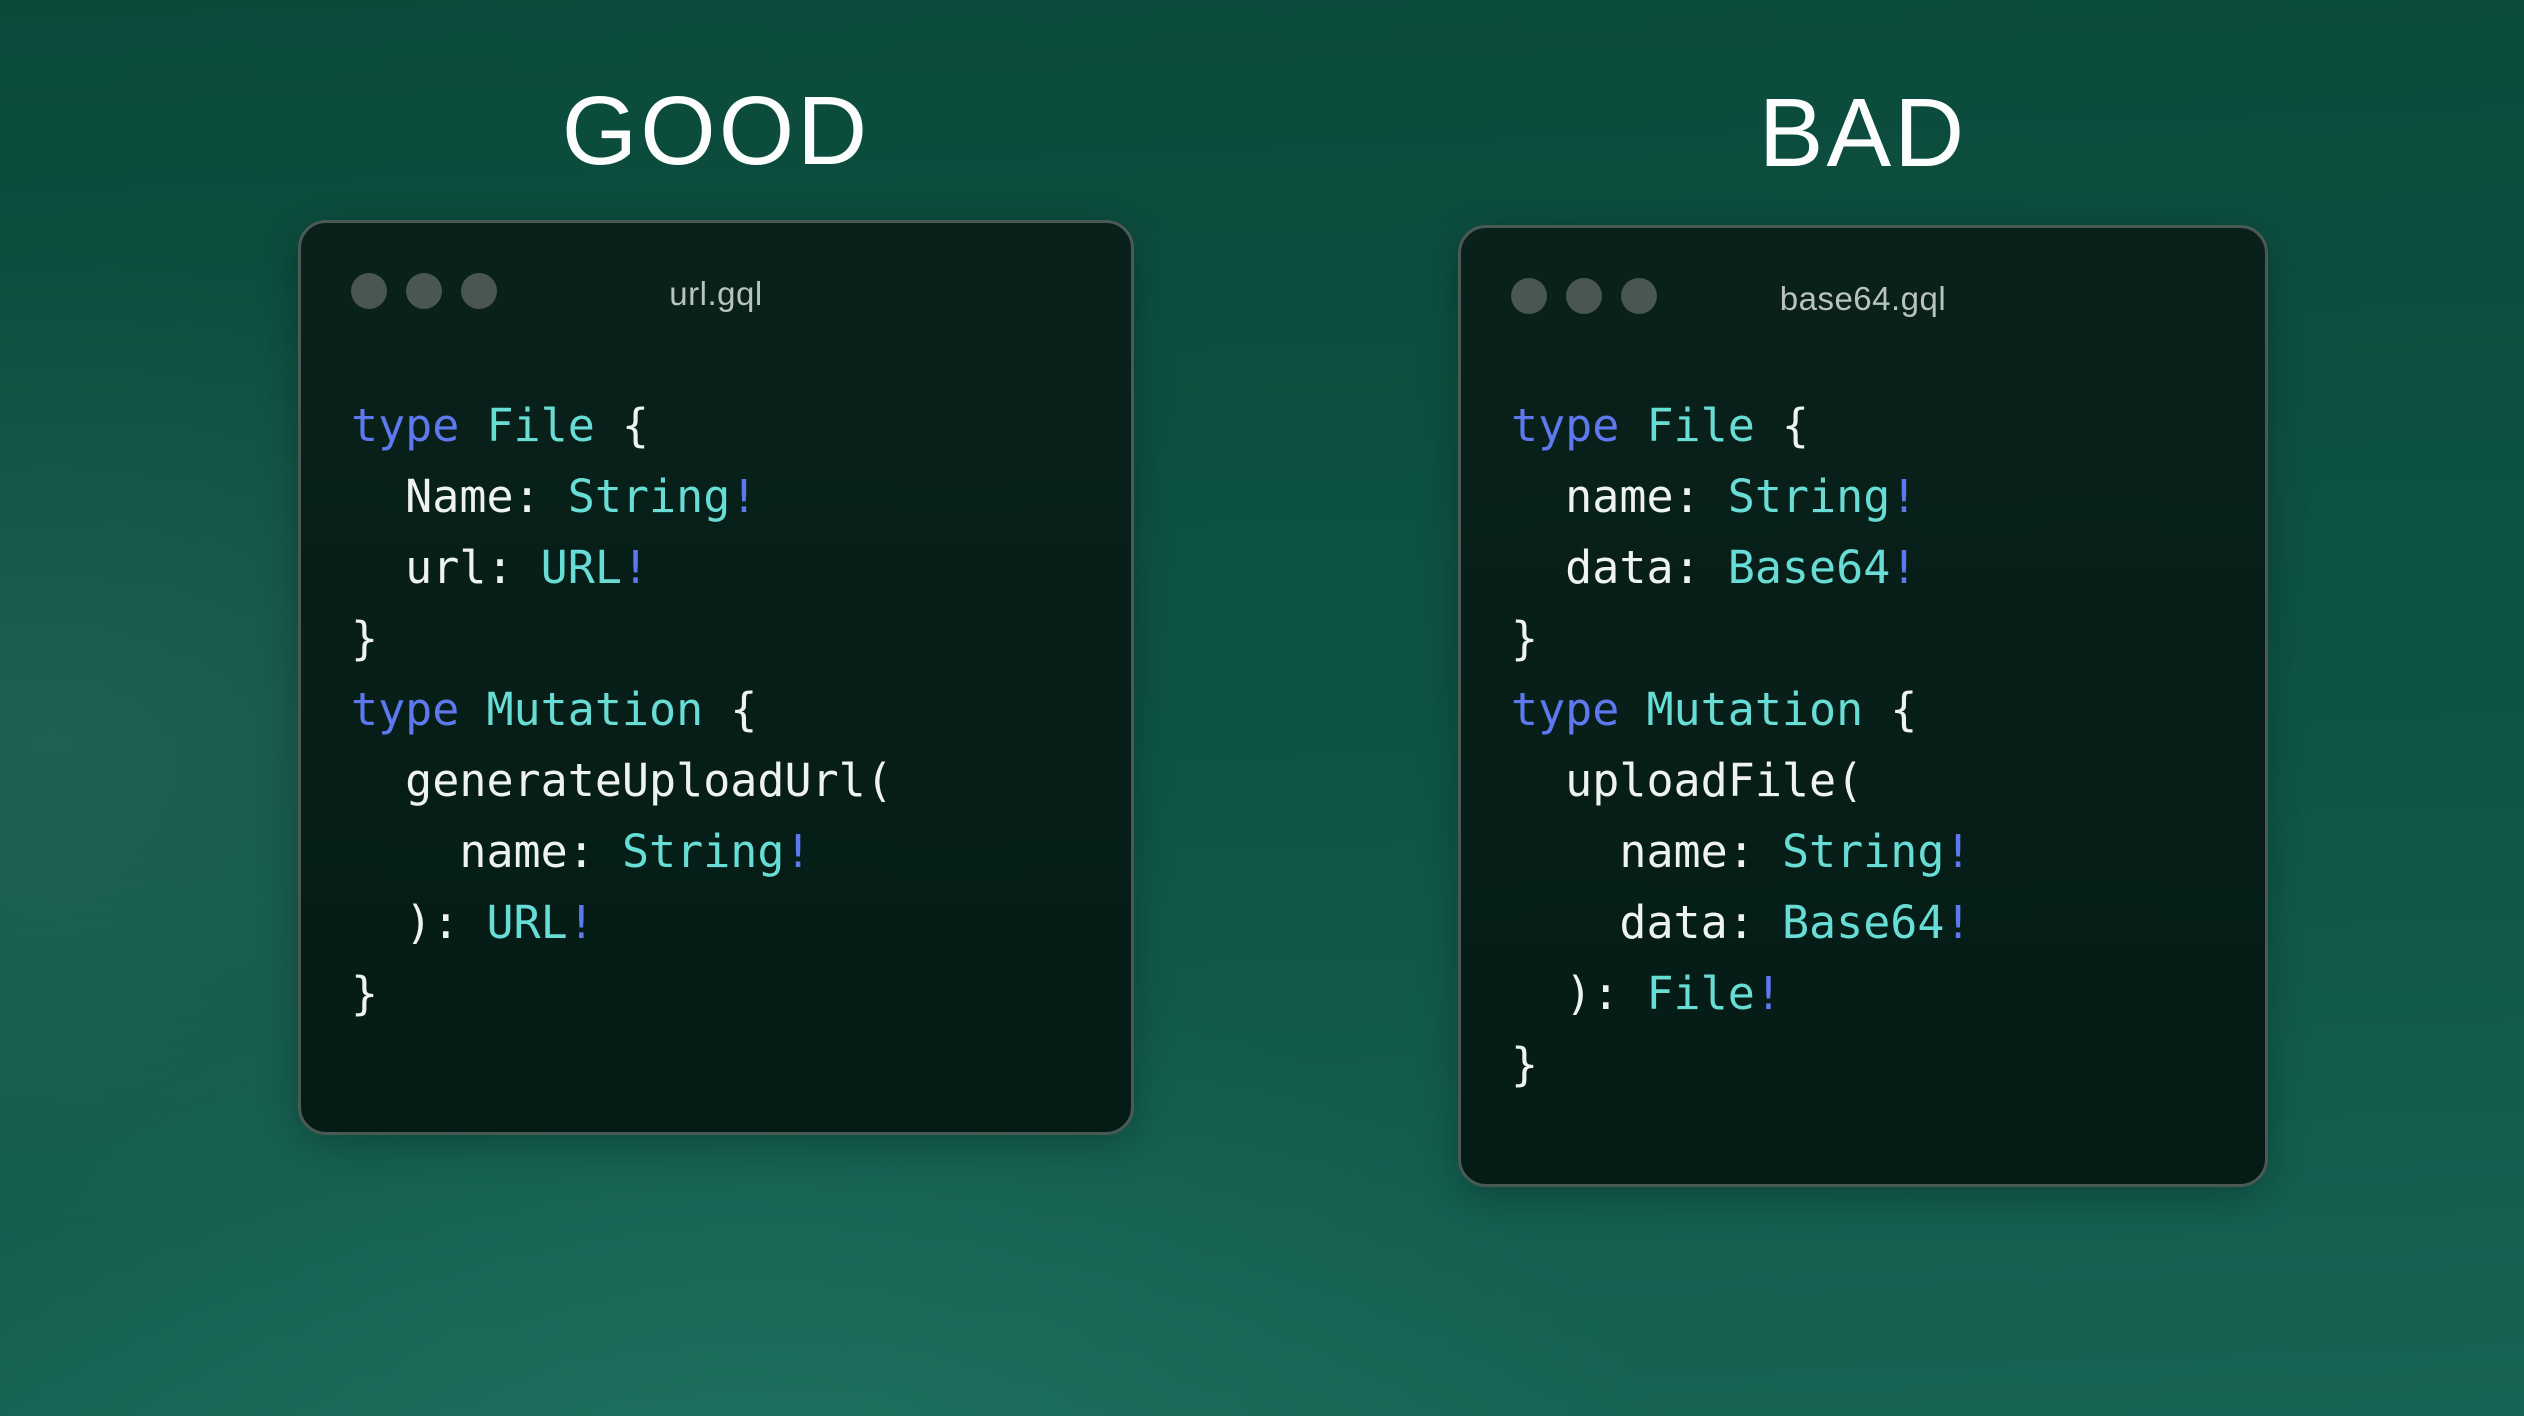 The height and width of the screenshot is (1416, 2524). I want to click on window-filename: url.gql, so click(716, 293).